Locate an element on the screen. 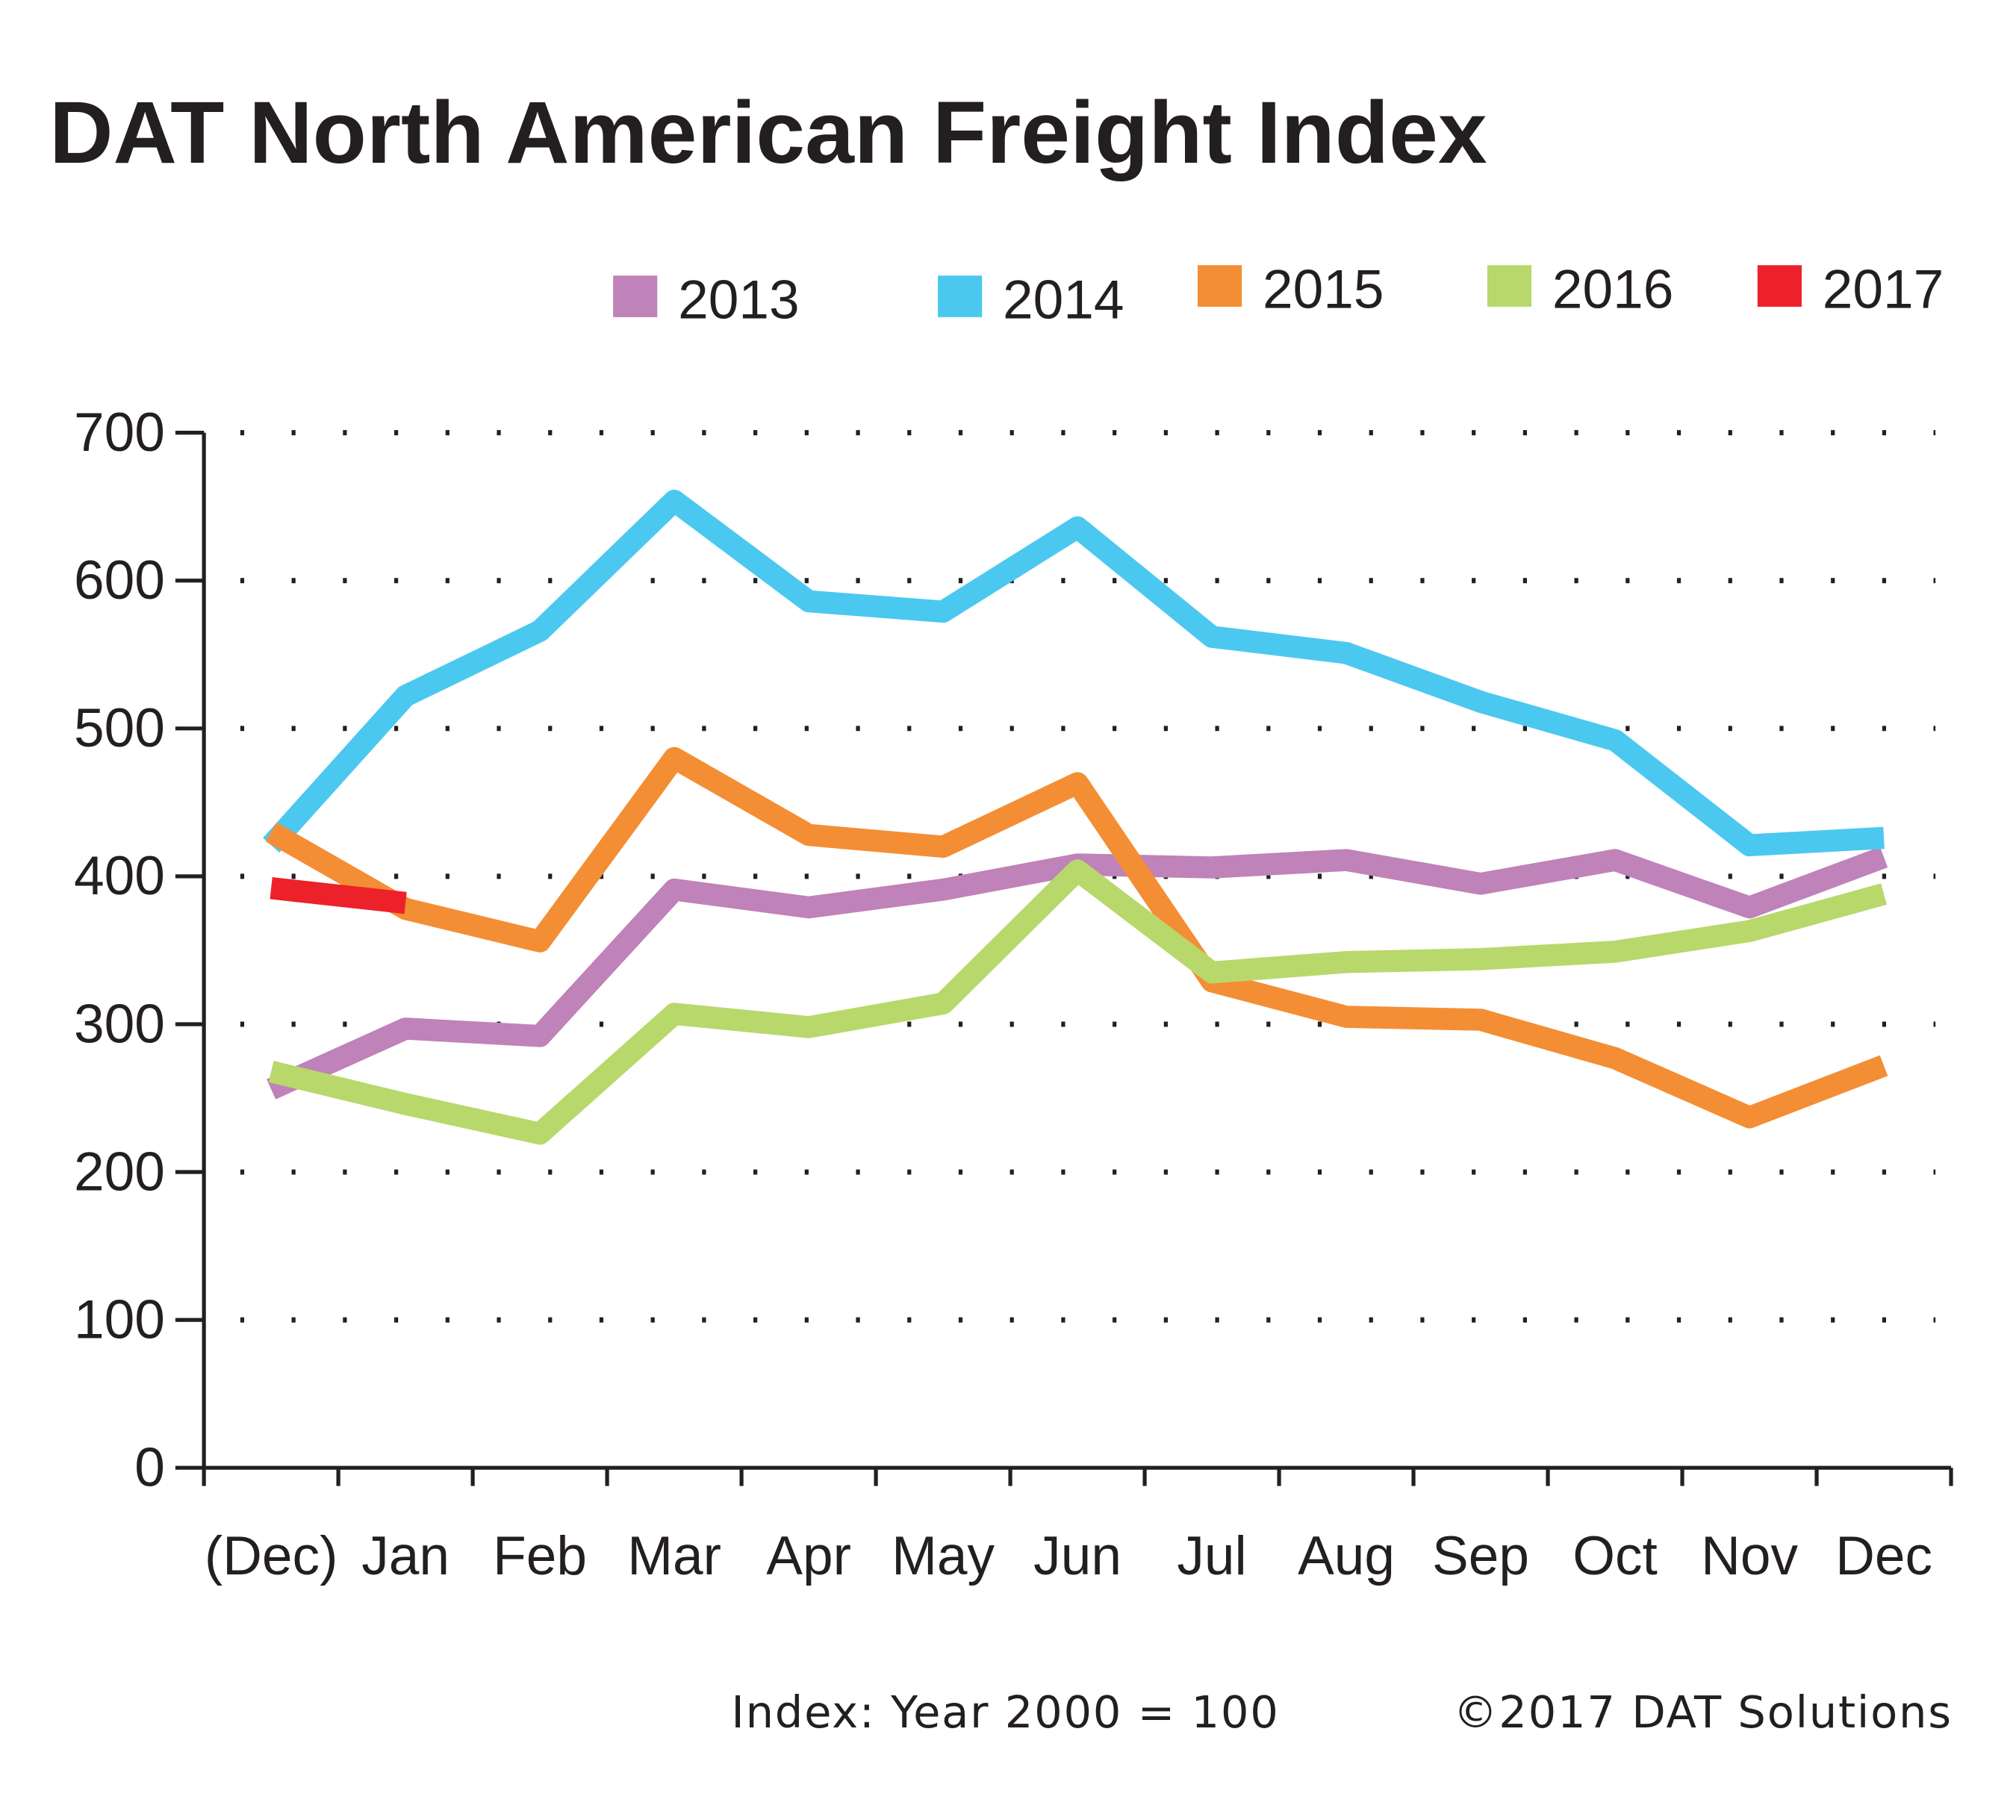 The width and height of the screenshot is (2016, 1820). series-line-2017 is located at coordinates (338, 895).